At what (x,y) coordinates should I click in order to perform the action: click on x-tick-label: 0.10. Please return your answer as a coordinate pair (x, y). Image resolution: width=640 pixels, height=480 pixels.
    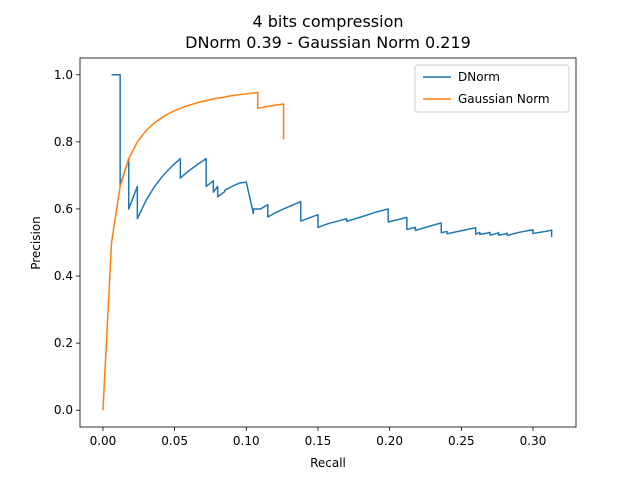
    Looking at the image, I should click on (246, 441).